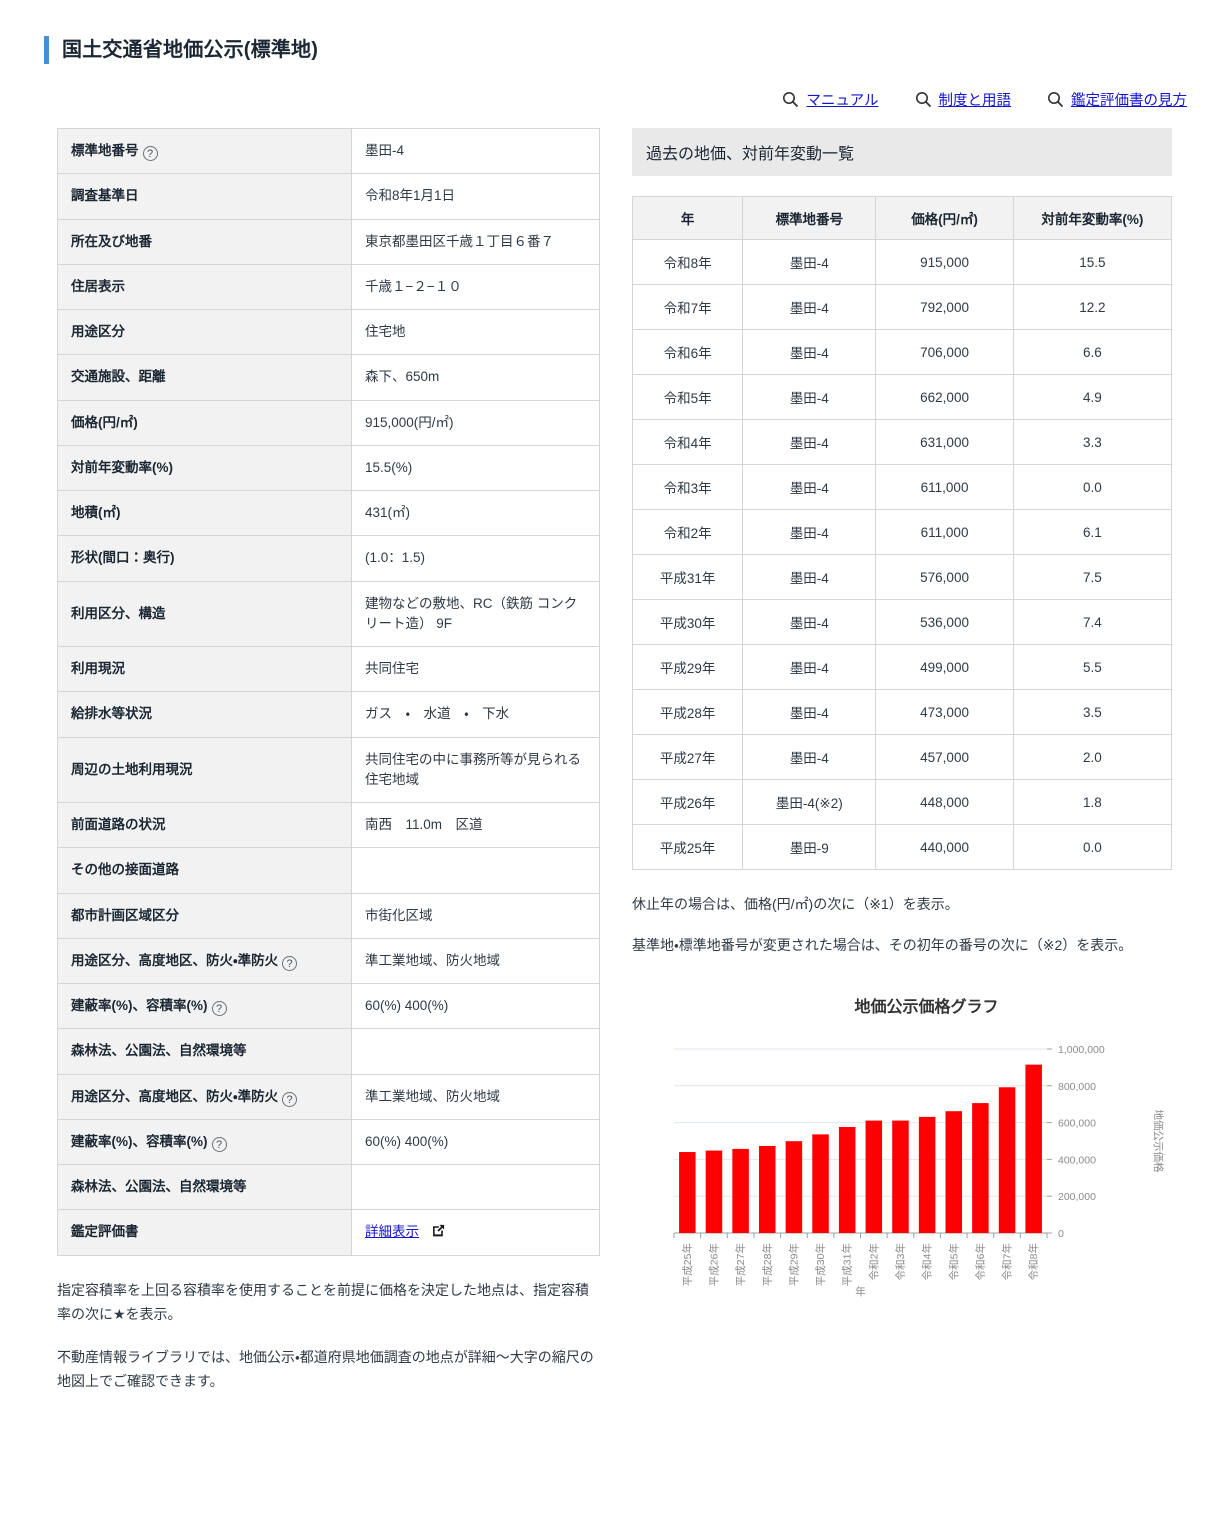 The height and width of the screenshot is (1528, 1229). Describe the element at coordinates (1092, 622) in the screenshot. I see `cell-change-rate: 7.4` at that location.